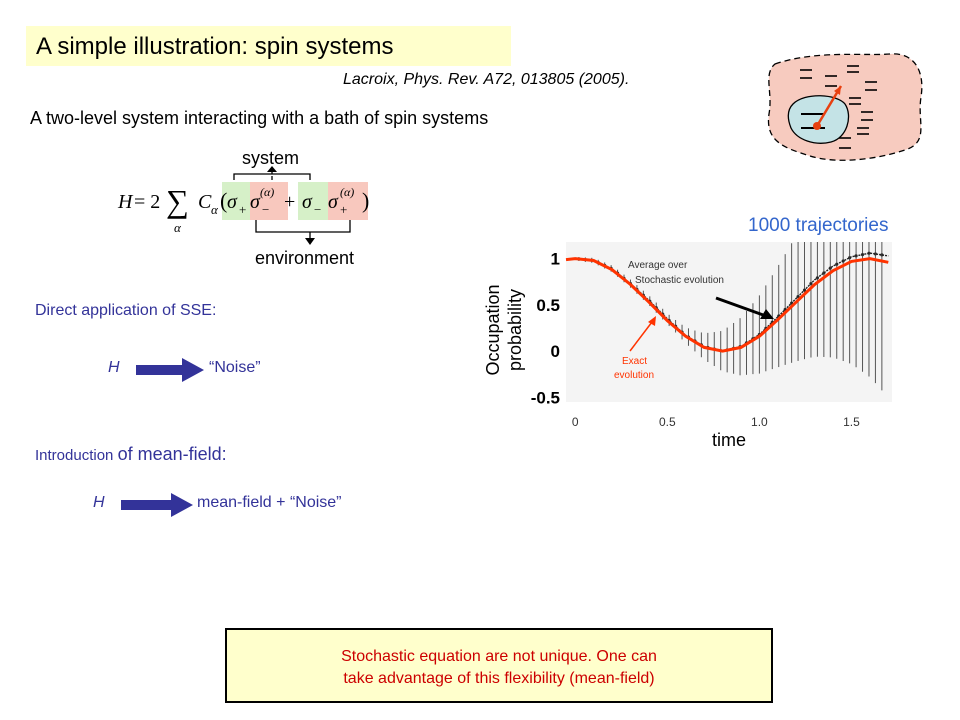 This screenshot has width=960, height=720. Describe the element at coordinates (548, 305) in the screenshot. I see `y-tick-label: 0.5` at that location.